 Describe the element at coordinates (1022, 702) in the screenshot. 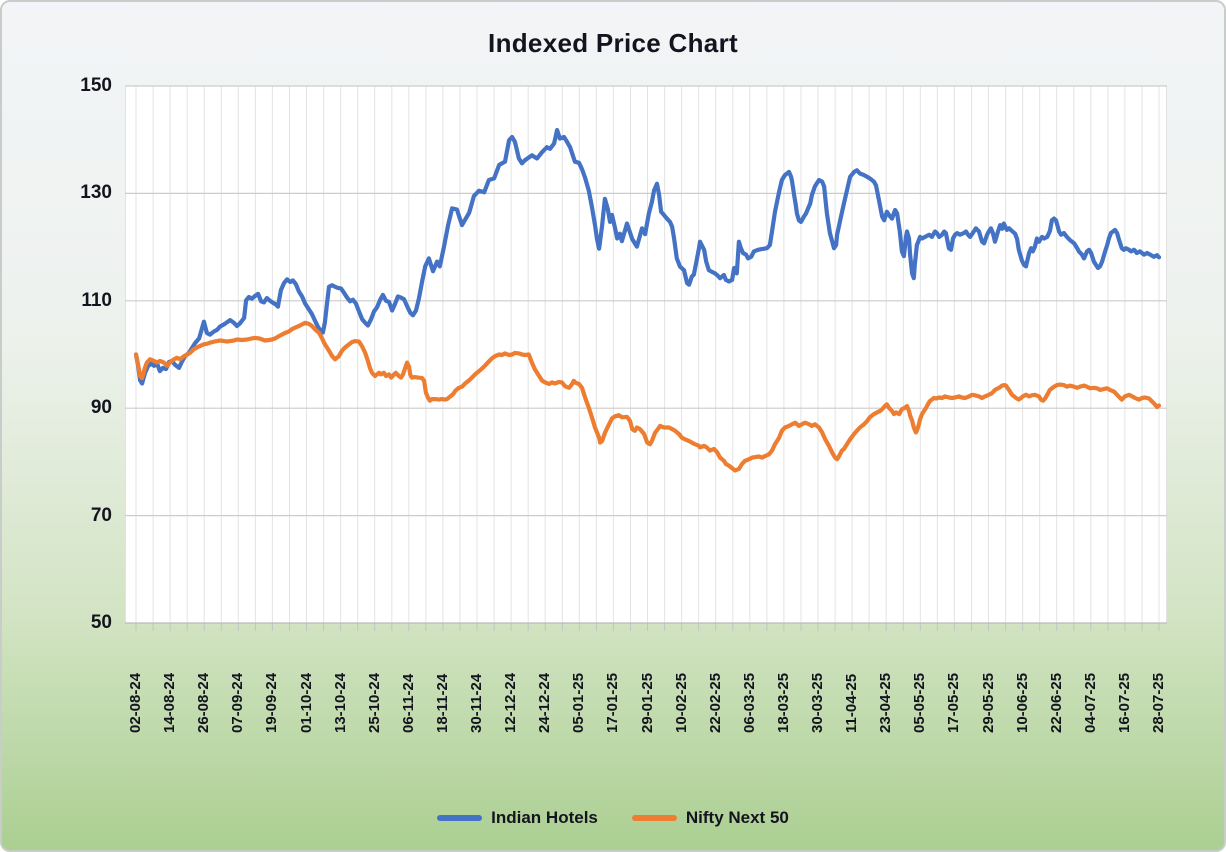

I see `x-tick-label: 10-06-25` at that location.